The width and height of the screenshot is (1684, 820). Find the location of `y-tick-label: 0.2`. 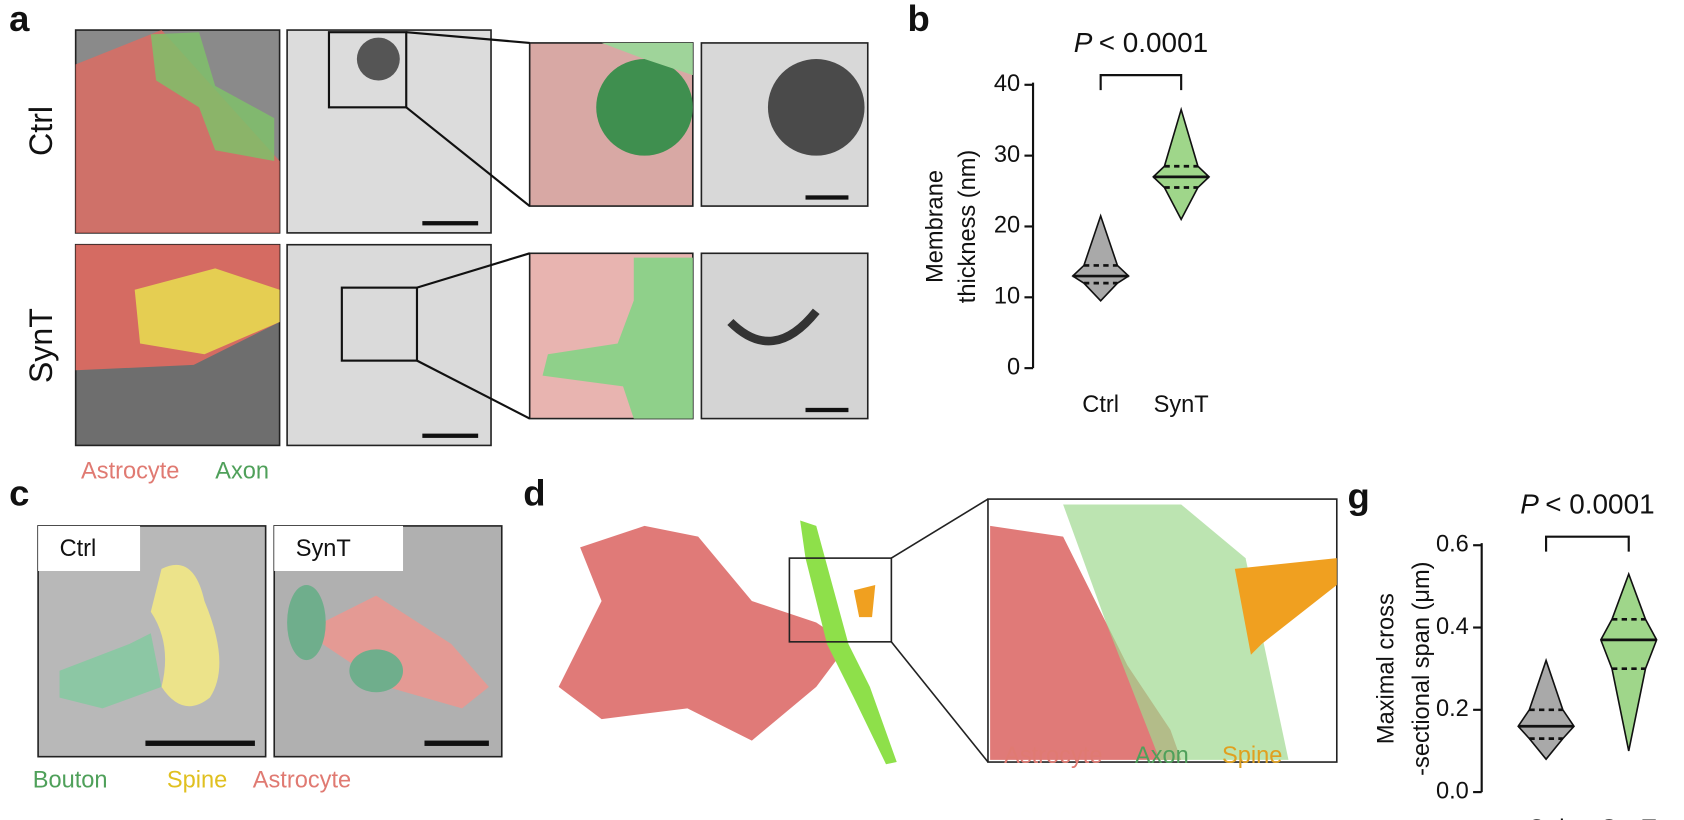

y-tick-label: 0.2 is located at coordinates (1452, 709).